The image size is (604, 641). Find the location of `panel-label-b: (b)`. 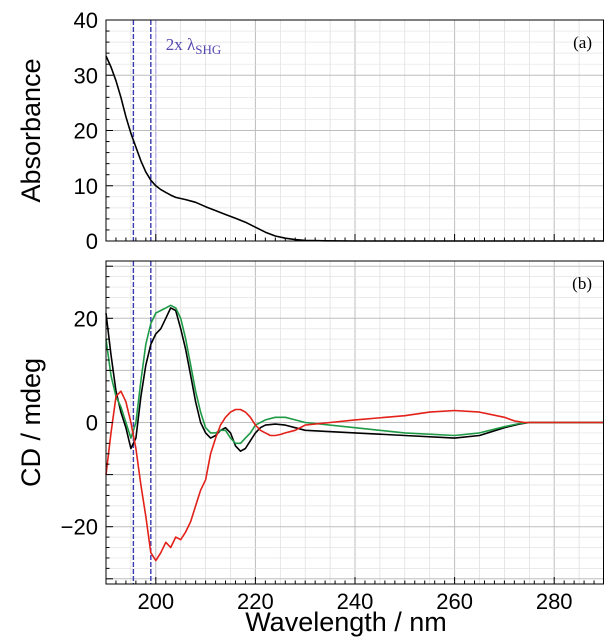

panel-label-b: (b) is located at coordinates (582, 283).